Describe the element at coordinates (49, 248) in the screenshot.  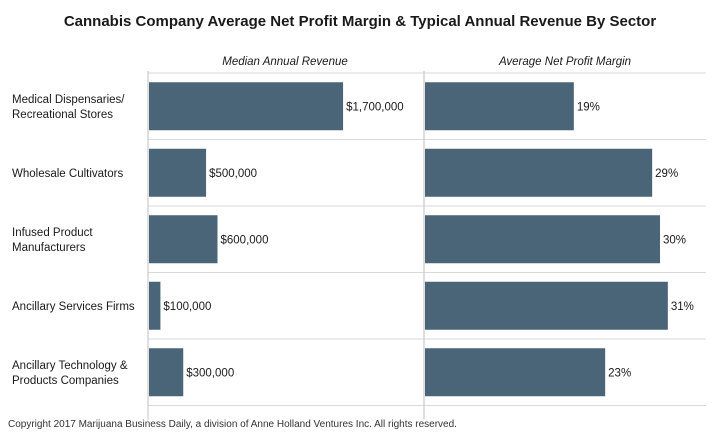
I see `category-label-line: Manufacturers` at that location.